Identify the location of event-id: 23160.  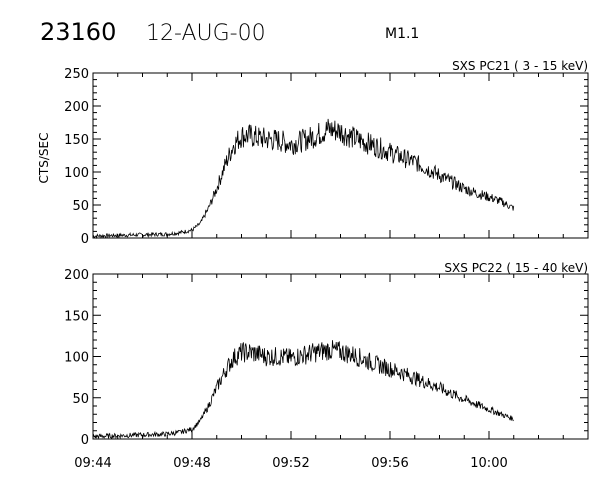
(78, 32).